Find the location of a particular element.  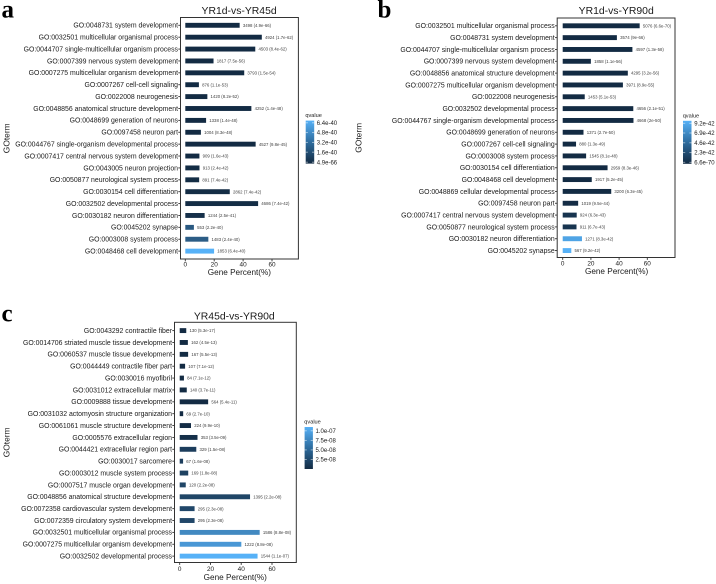

svg-text: 3793 (1.5e-54) is located at coordinates (261, 72).